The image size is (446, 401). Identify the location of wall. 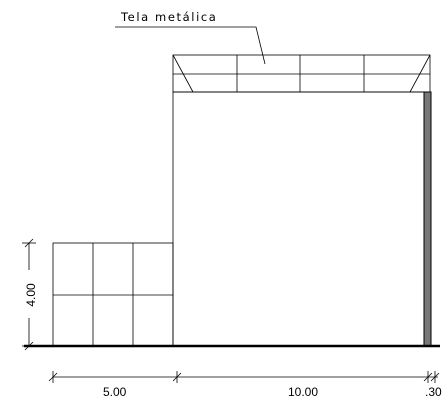
(427, 219).